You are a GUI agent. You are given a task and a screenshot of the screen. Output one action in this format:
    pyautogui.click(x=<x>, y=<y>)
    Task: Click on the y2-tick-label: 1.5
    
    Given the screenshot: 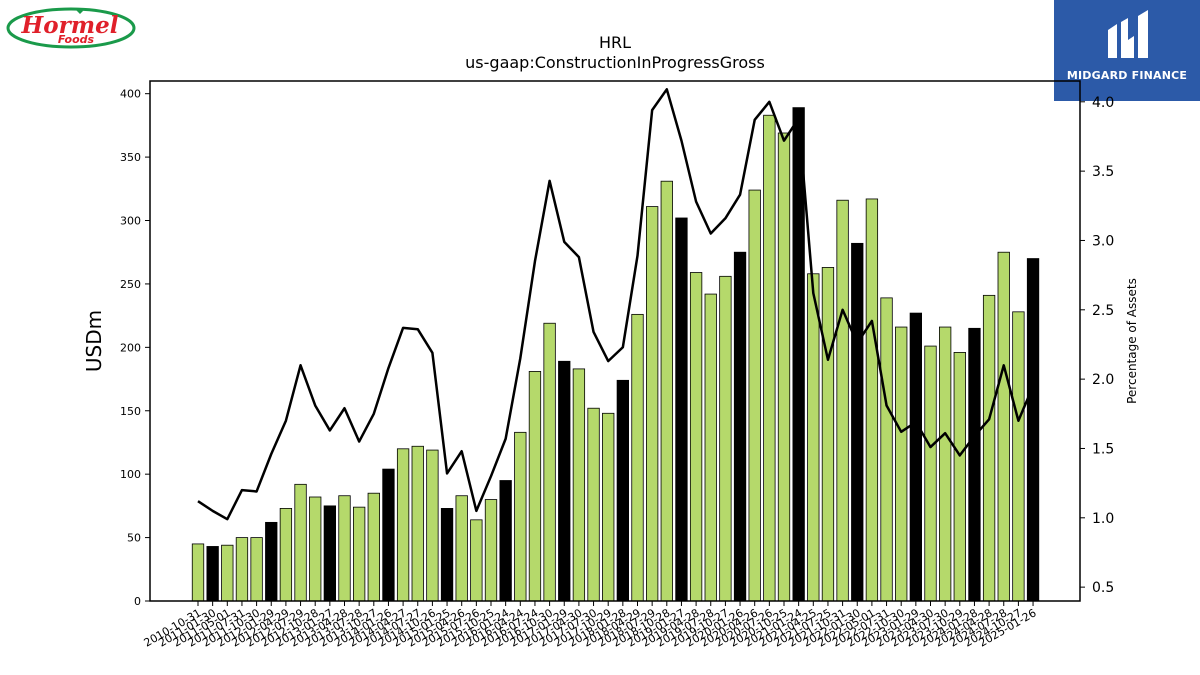 What is the action you would take?
    pyautogui.click(x=1103, y=449)
    